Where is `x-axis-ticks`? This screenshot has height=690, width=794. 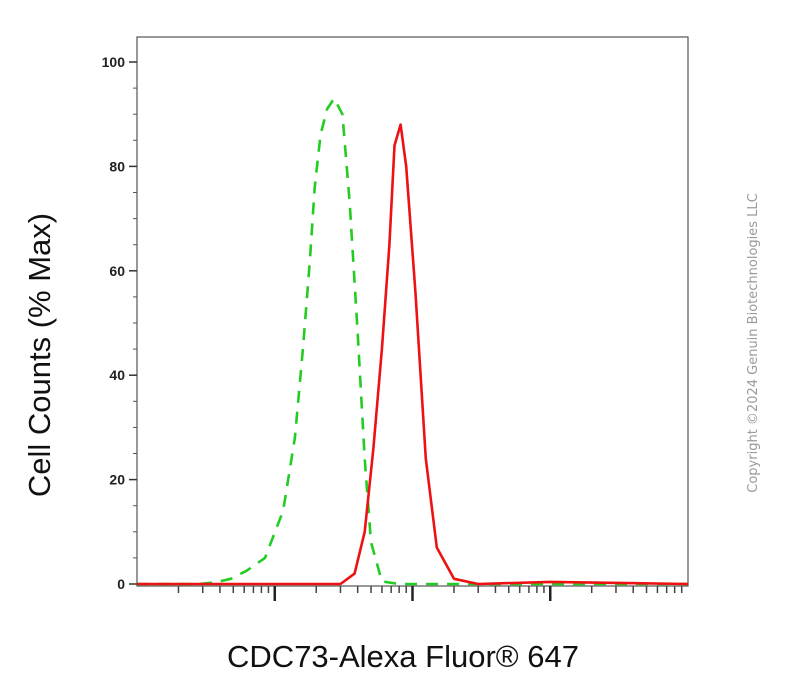 x-axis-ticks is located at coordinates (430, 593).